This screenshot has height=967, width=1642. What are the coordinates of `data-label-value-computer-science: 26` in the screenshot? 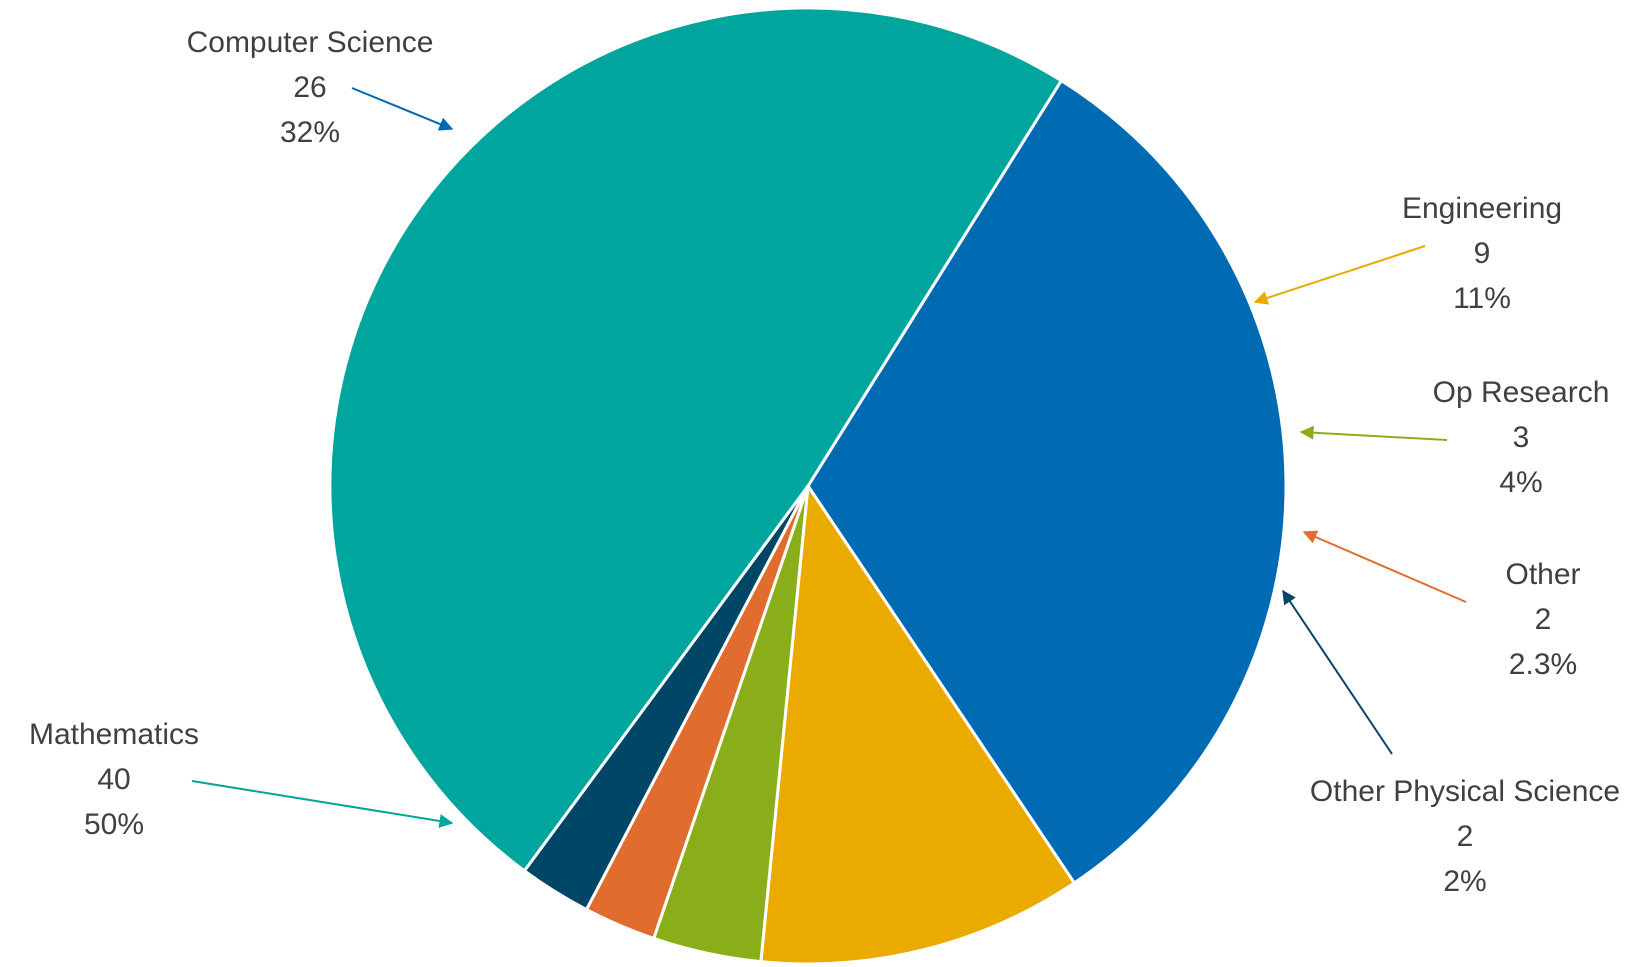 It's located at (309, 87).